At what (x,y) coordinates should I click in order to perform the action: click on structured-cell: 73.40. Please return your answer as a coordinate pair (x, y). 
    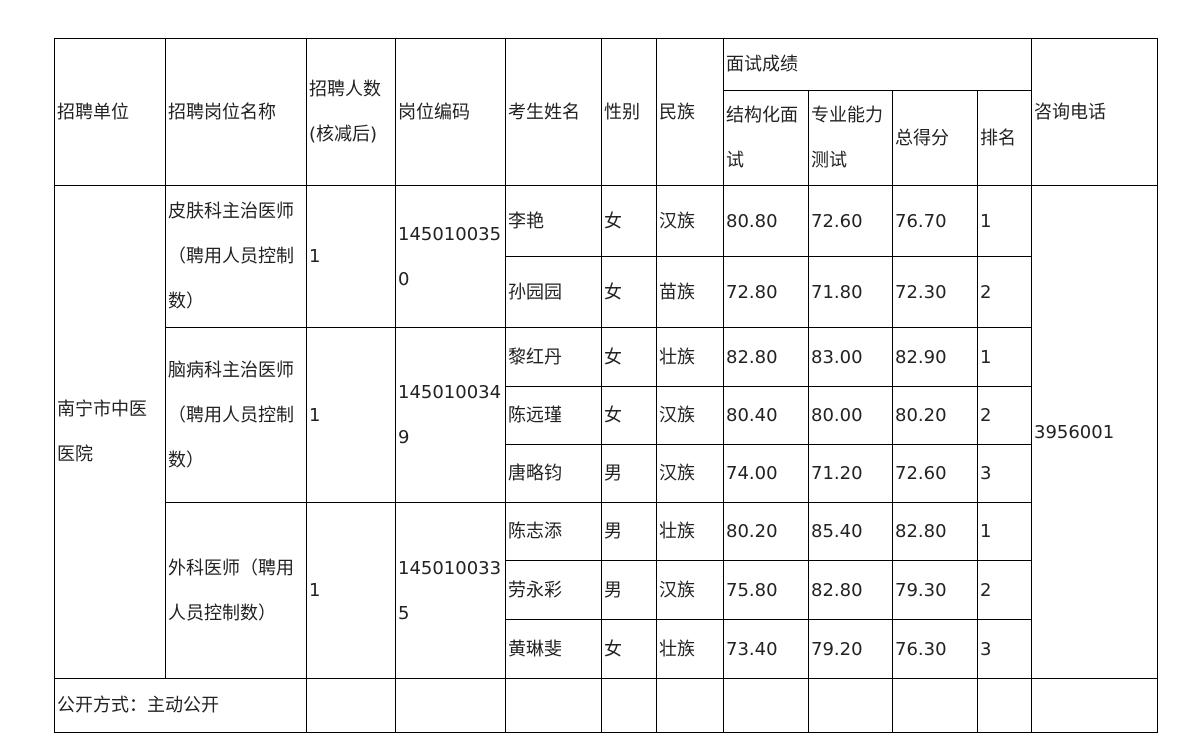
    Looking at the image, I should click on (766, 649).